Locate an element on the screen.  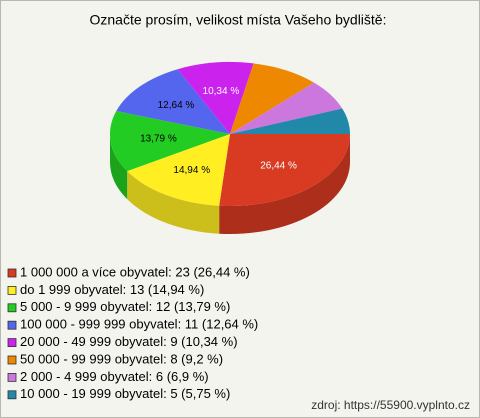
legend-label: 5 000 - 9 999 obyvatel: 12 (13,79 %) is located at coordinates (125, 306).